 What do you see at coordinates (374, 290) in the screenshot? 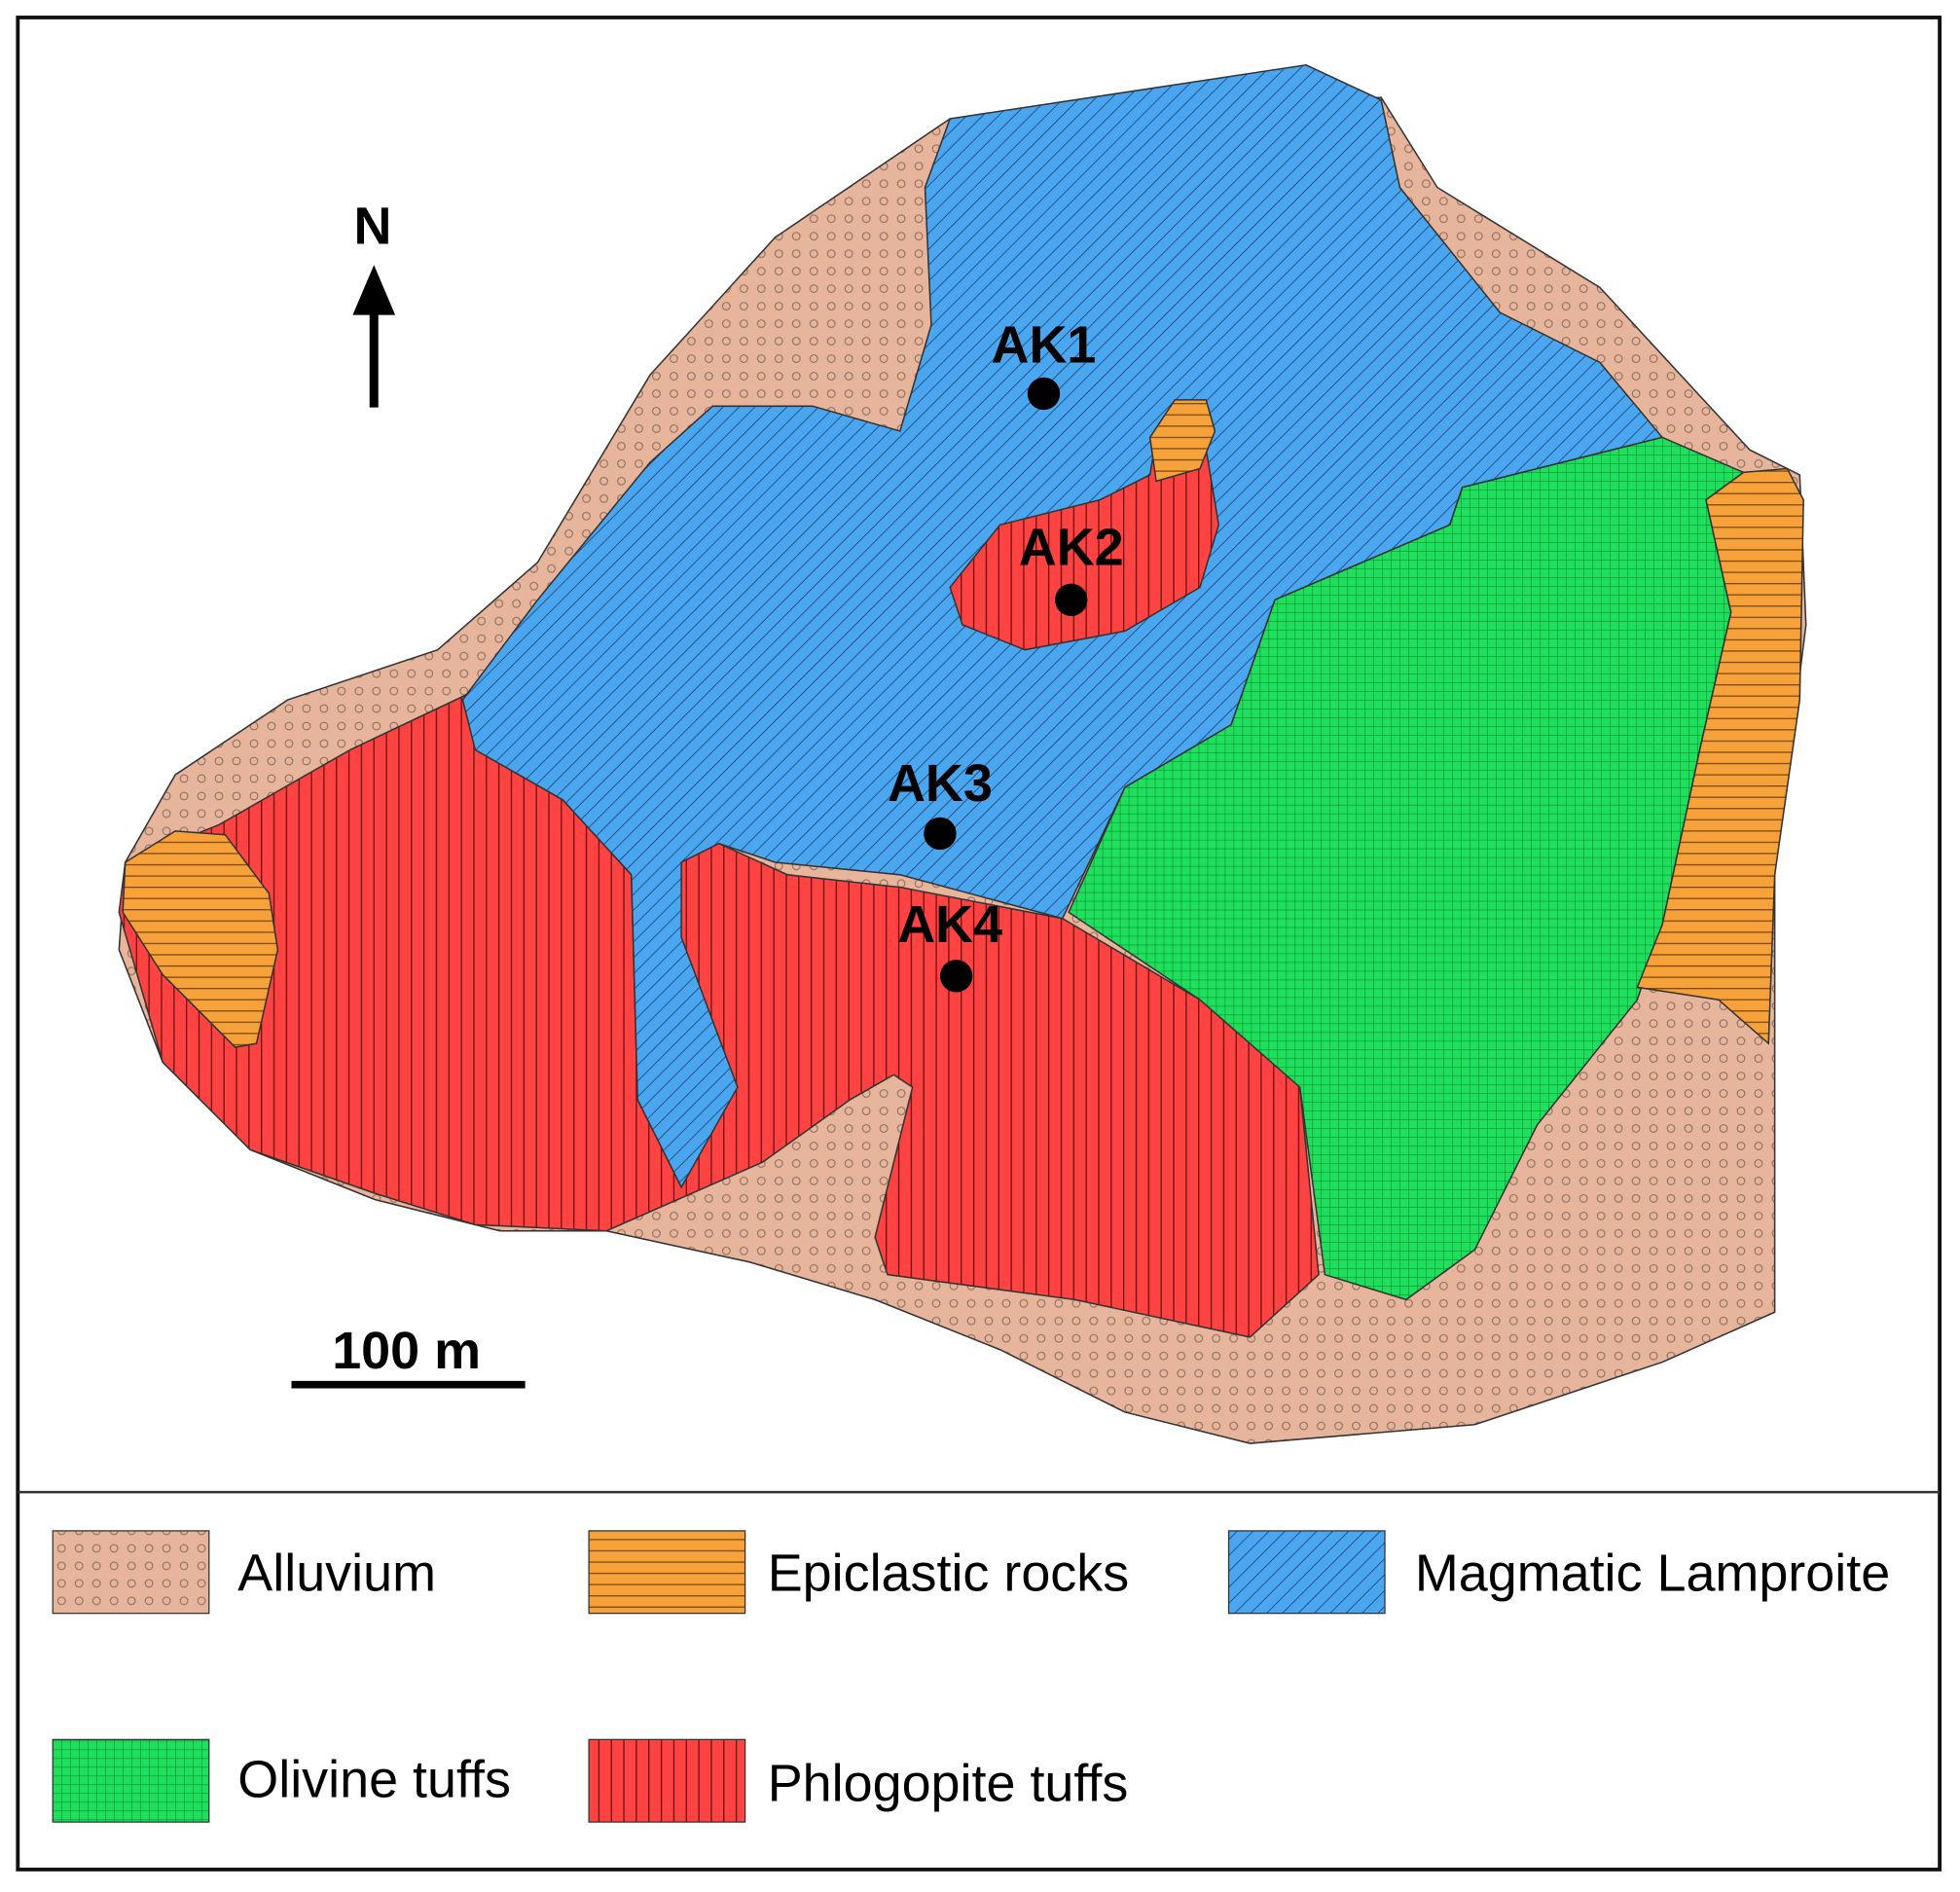
I see `north-head` at bounding box center [374, 290].